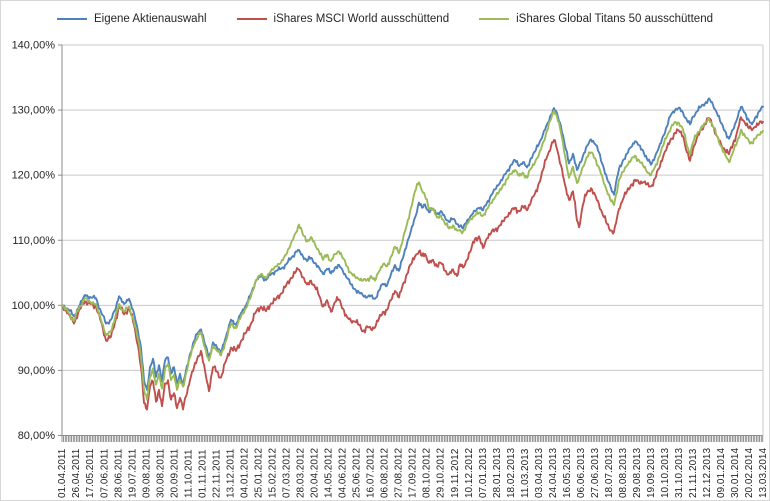 This screenshot has height=501, width=770. I want to click on svg-text: 26.04.2011, so click(76, 473).